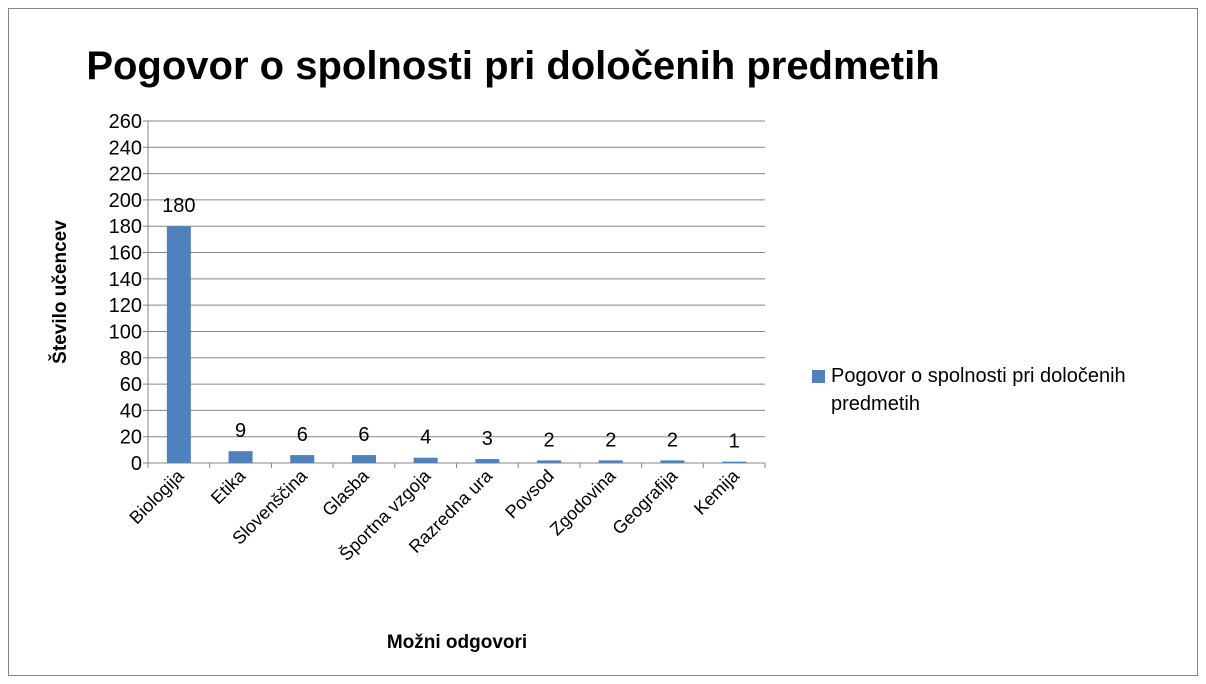  I want to click on y-tick-label: 160, so click(125, 254).